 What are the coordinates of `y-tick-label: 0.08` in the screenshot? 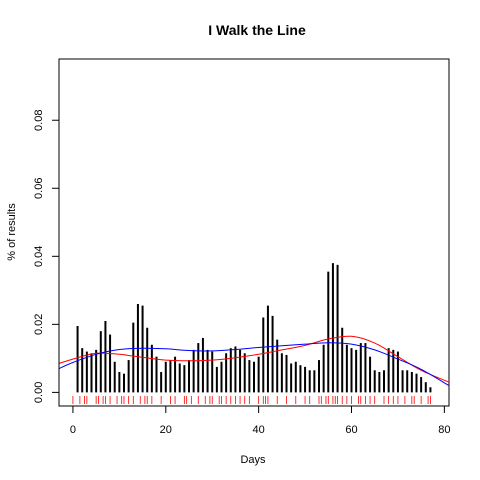 It's located at (39, 120).